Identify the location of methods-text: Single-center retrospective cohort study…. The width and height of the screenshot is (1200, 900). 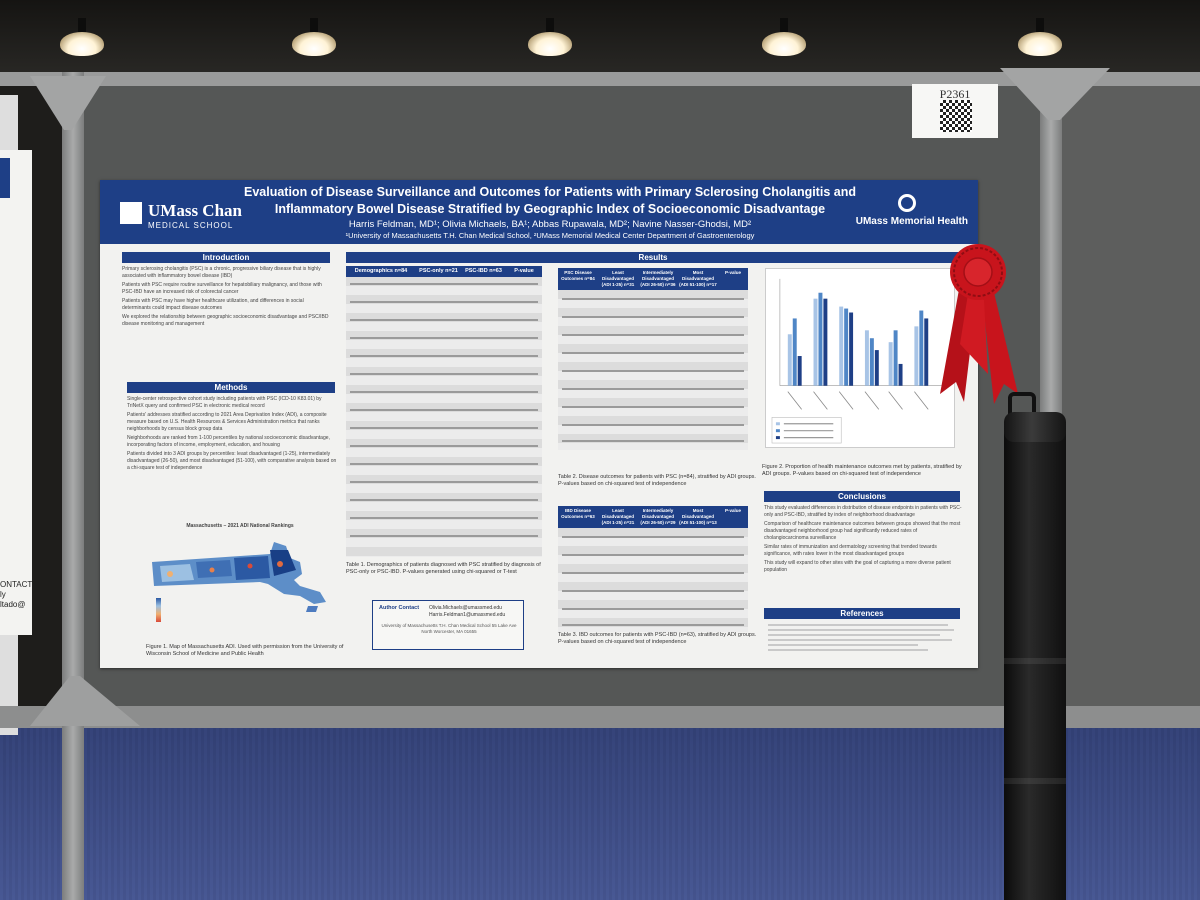
(232, 435).